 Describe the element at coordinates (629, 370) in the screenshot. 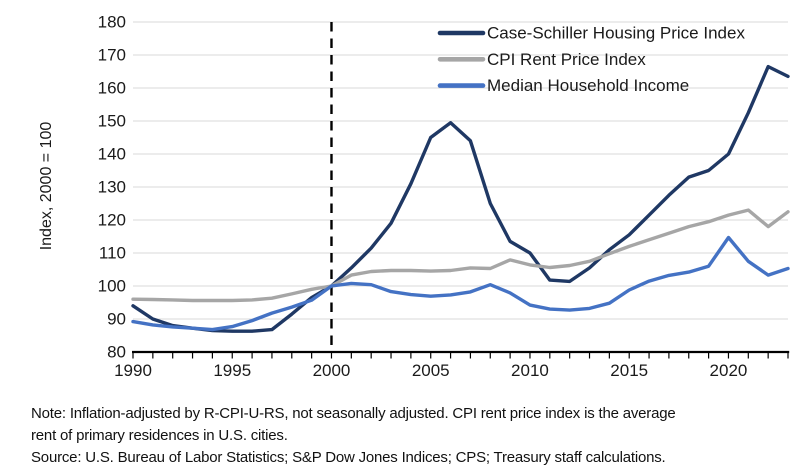

I see `x-tick-label: 2015` at that location.